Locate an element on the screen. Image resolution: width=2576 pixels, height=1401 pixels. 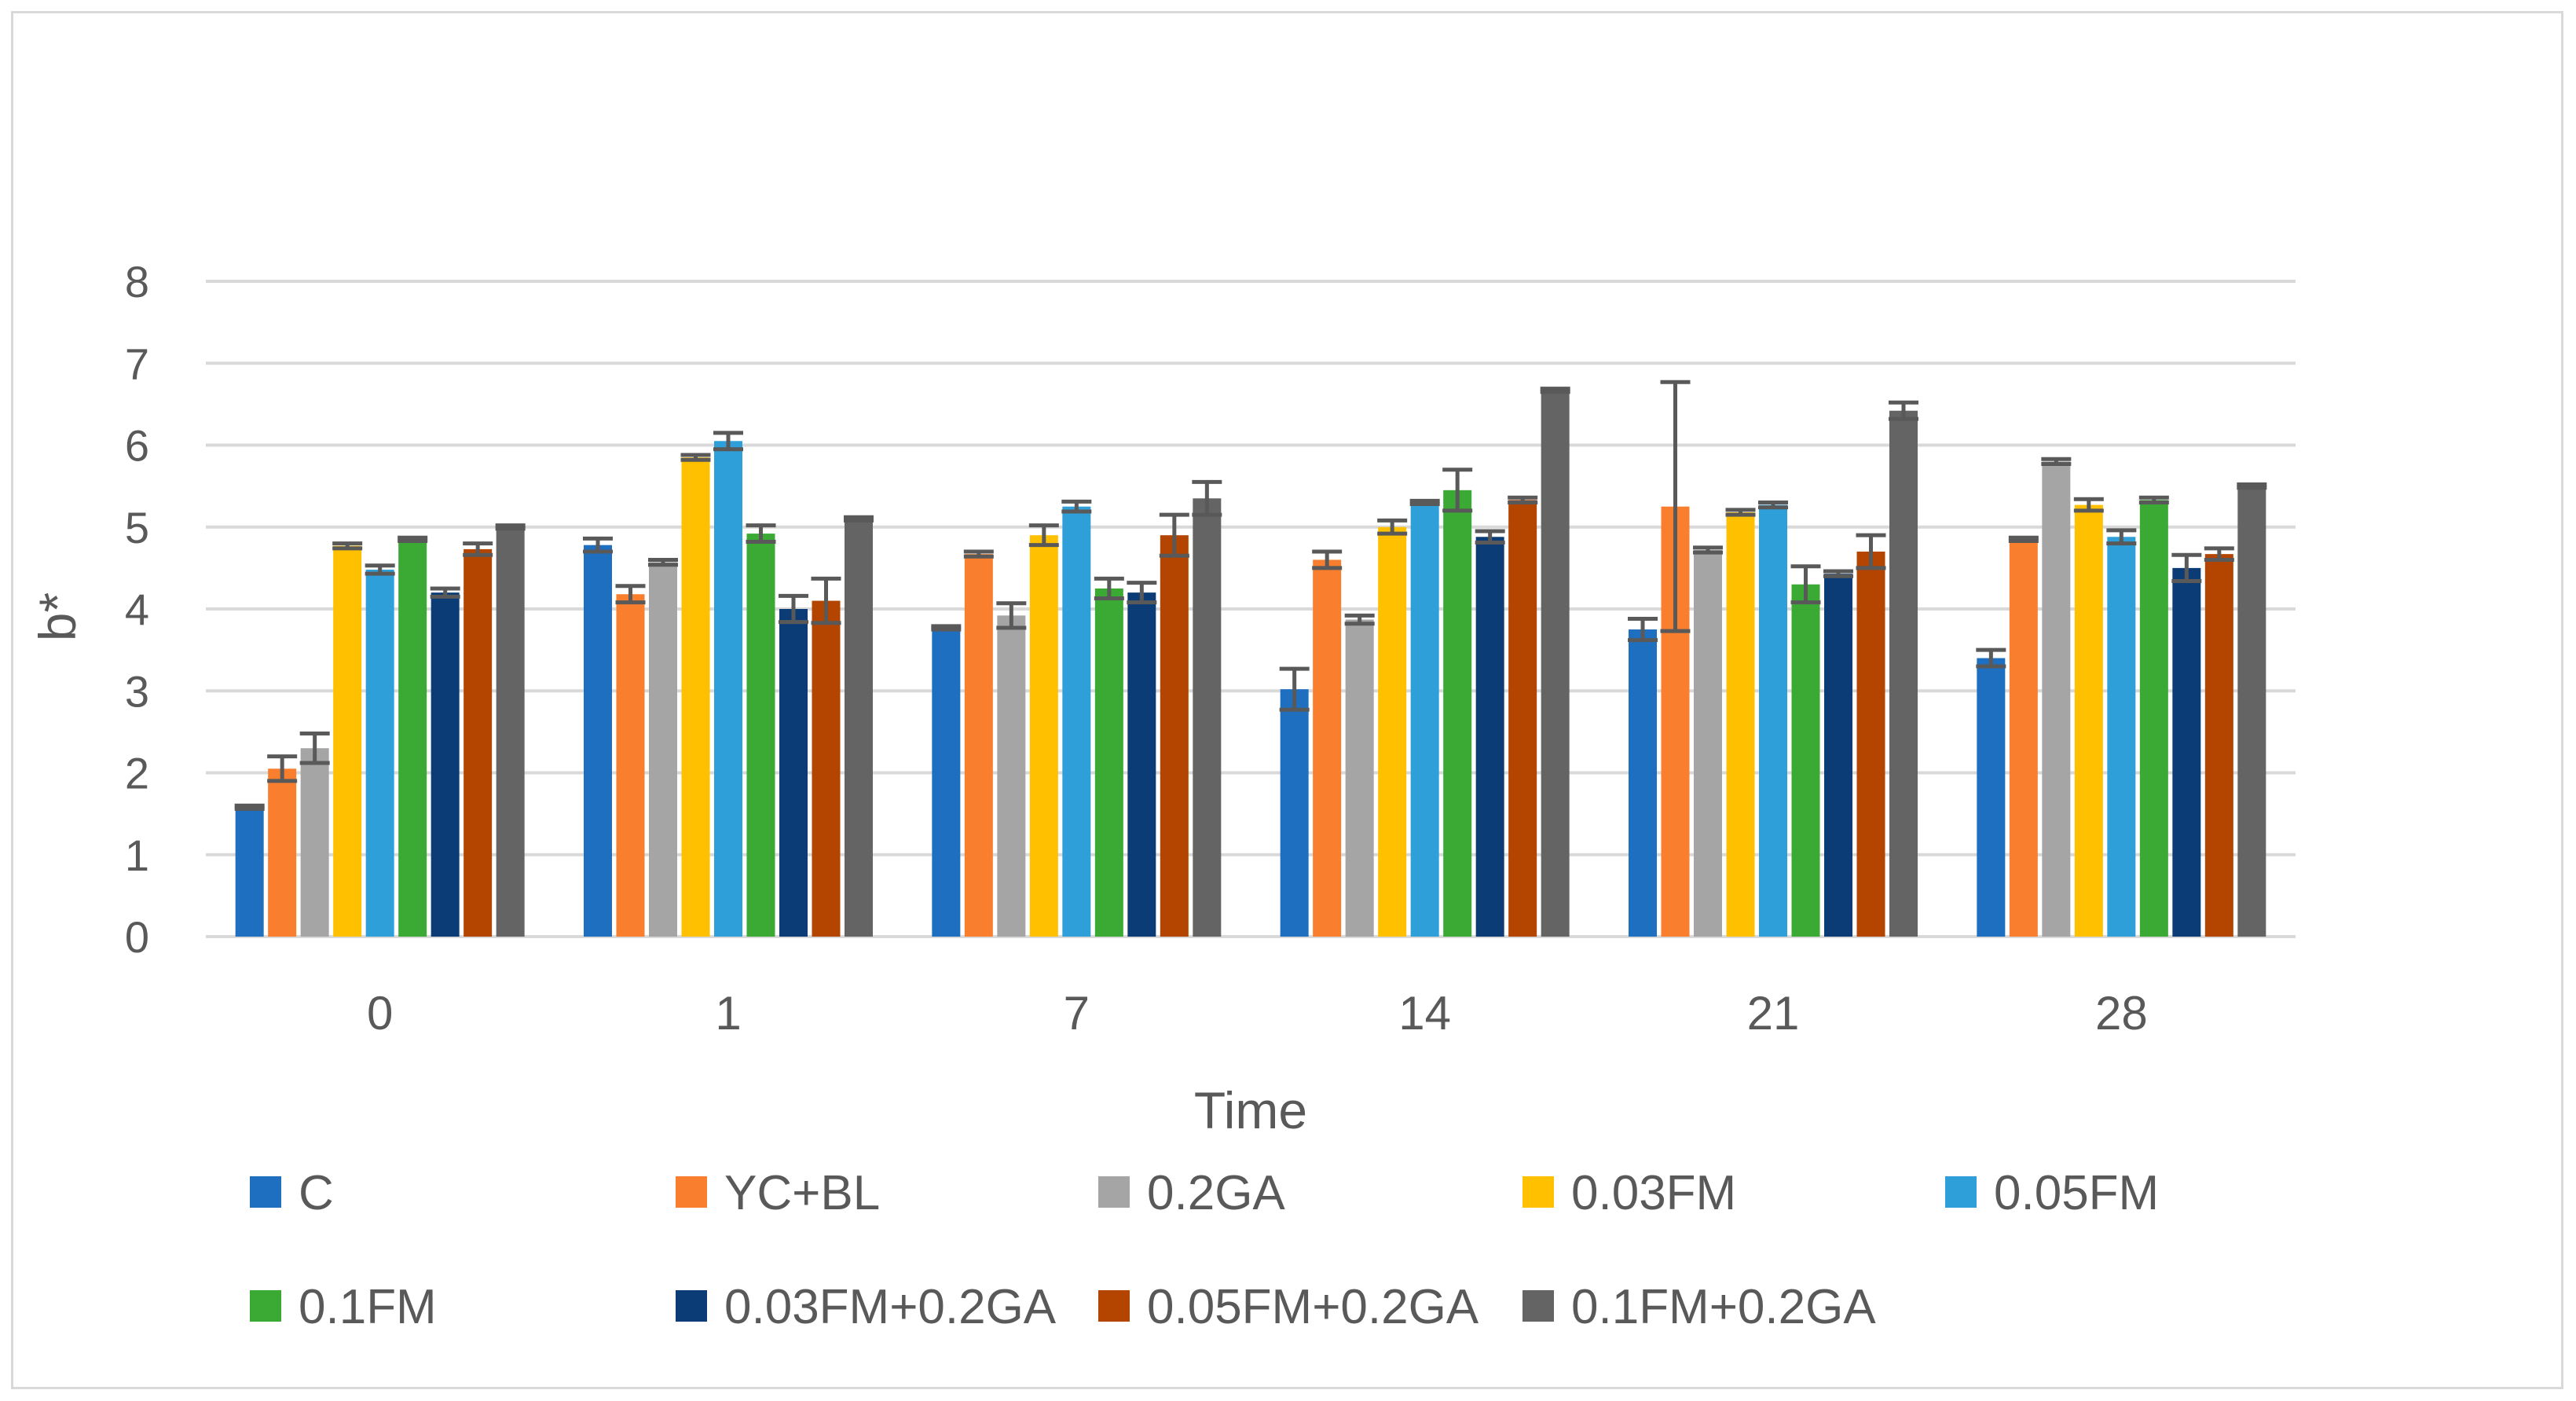
legend-label: 0.2GA is located at coordinates (1216, 1193).